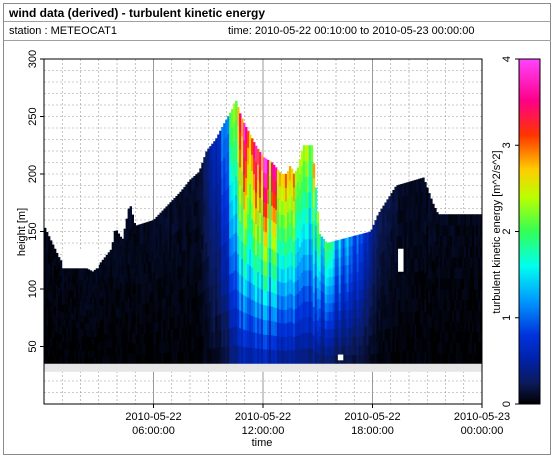 The height and width of the screenshot is (460, 556). What do you see at coordinates (507, 59) in the screenshot?
I see `colorbar-tick-label: 4` at bounding box center [507, 59].